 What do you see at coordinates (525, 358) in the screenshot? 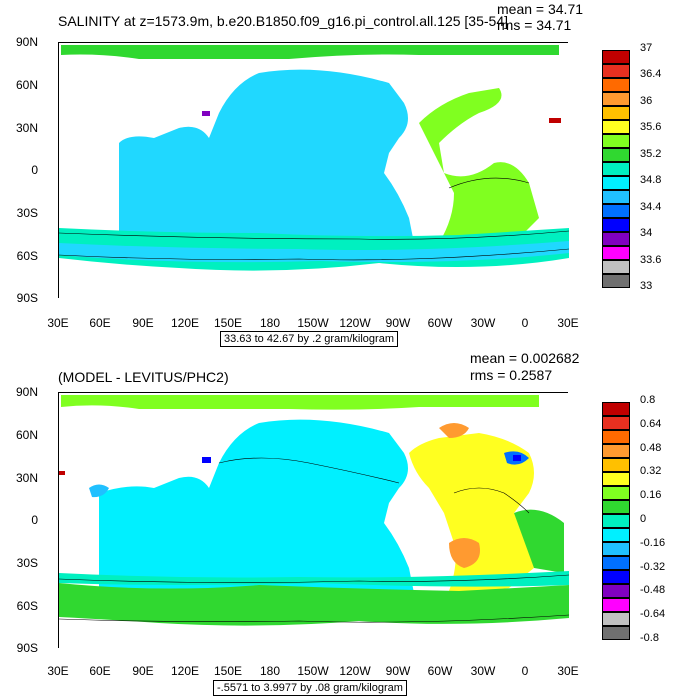
I see `panel-2-mean: mean = 0.002682` at bounding box center [525, 358].